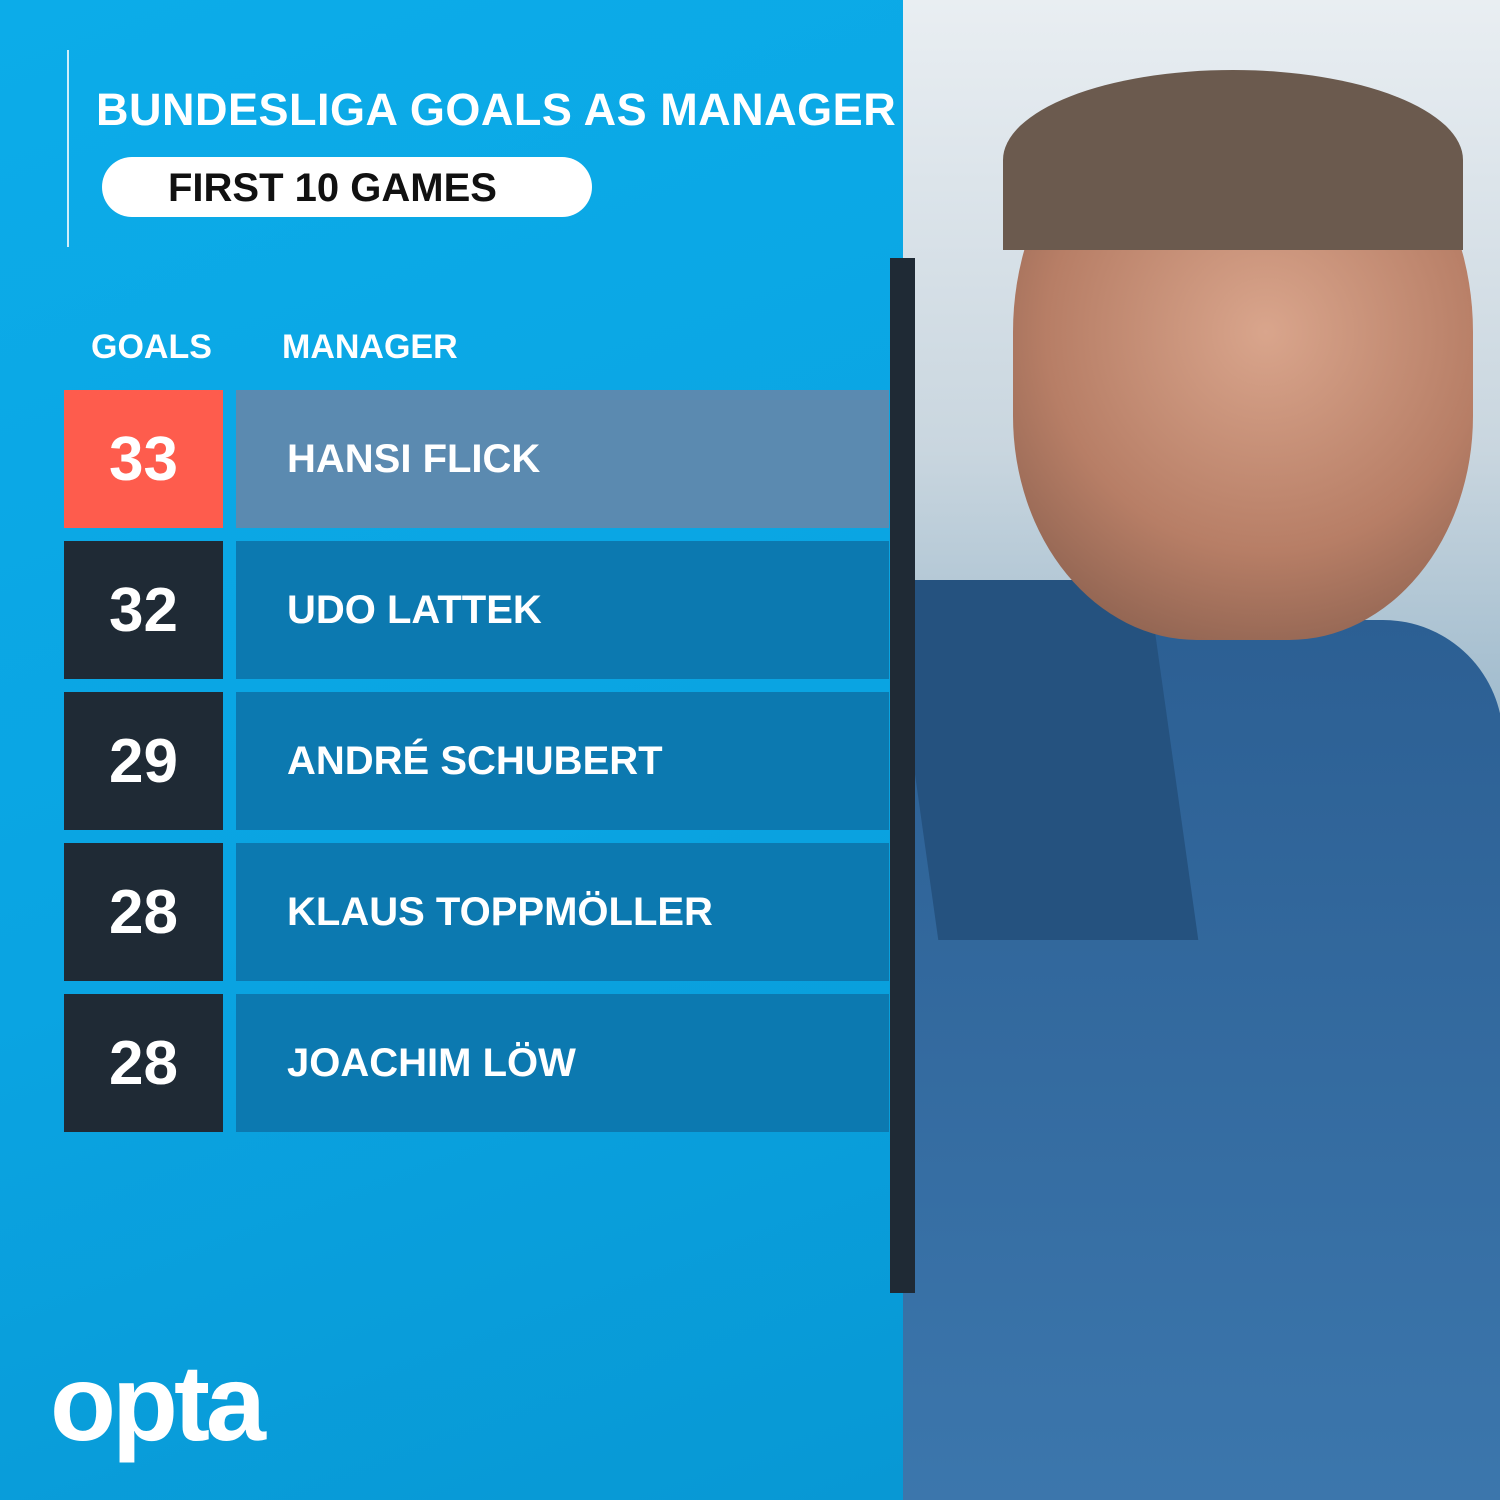 The image size is (1500, 1500). Describe the element at coordinates (1233, 160) in the screenshot. I see `hair-shape` at that location.